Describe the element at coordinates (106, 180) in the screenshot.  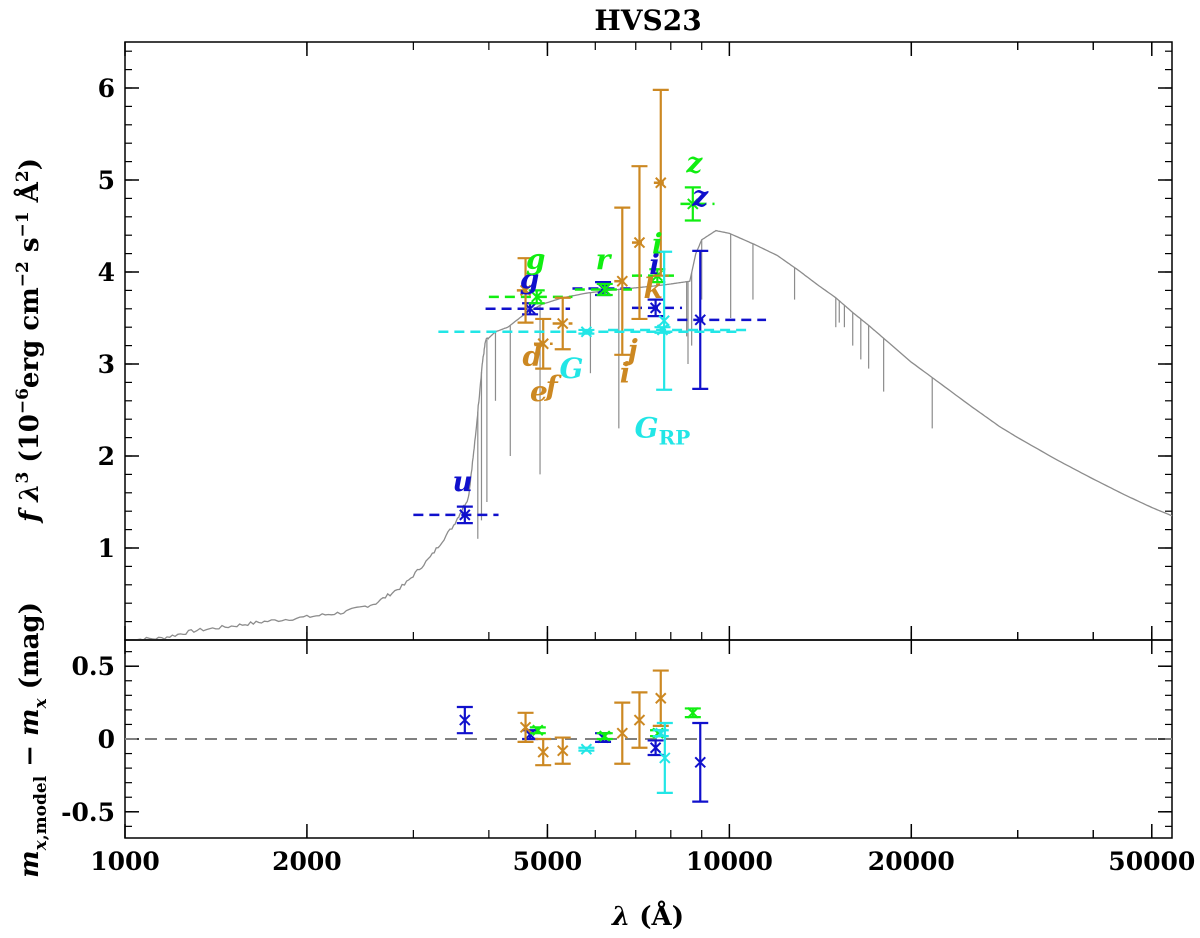
I see `y-tick-label: 5` at that location.